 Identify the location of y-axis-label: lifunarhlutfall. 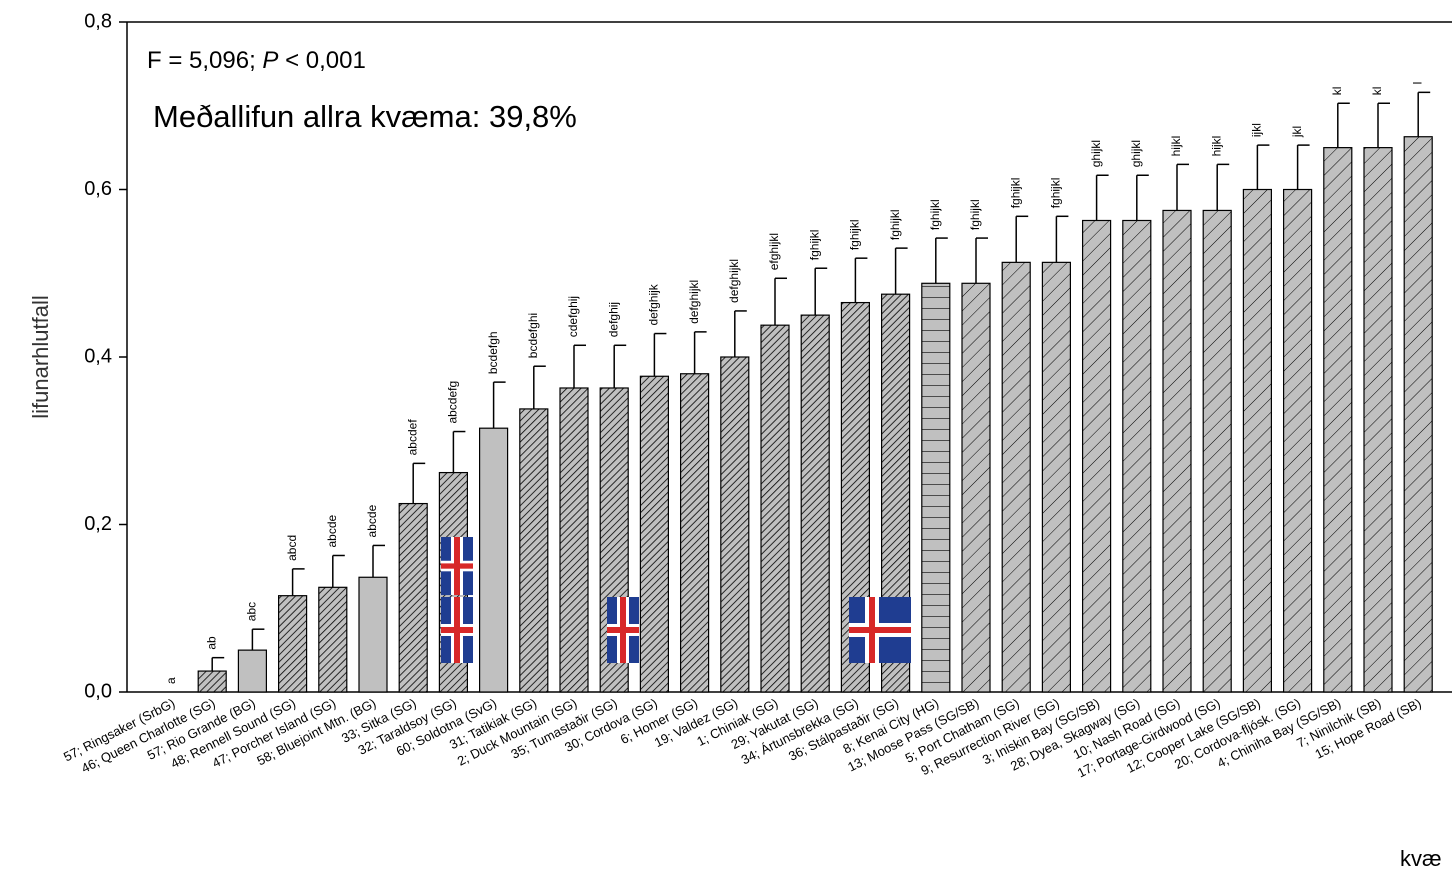
(40, 357).